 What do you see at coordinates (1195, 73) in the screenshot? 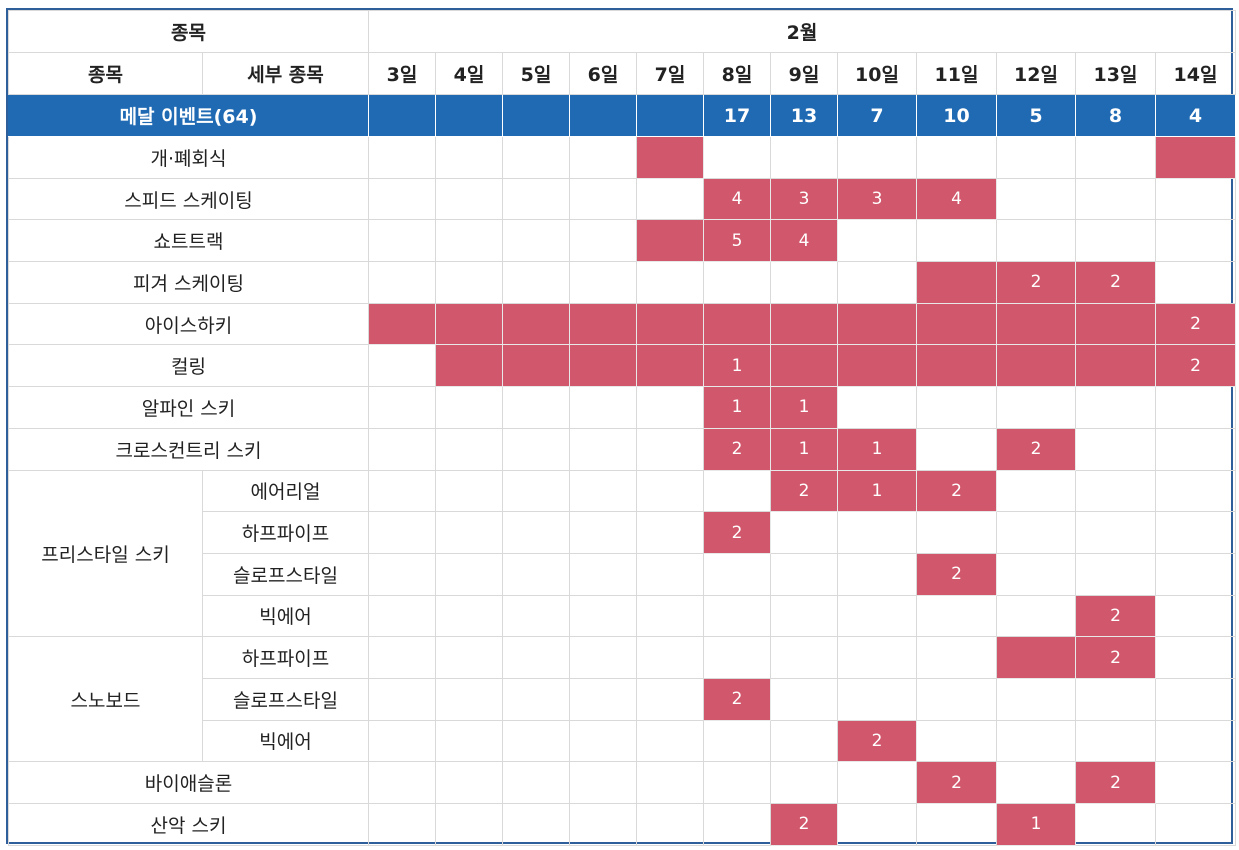
I see `day-header: 14일` at bounding box center [1195, 73].